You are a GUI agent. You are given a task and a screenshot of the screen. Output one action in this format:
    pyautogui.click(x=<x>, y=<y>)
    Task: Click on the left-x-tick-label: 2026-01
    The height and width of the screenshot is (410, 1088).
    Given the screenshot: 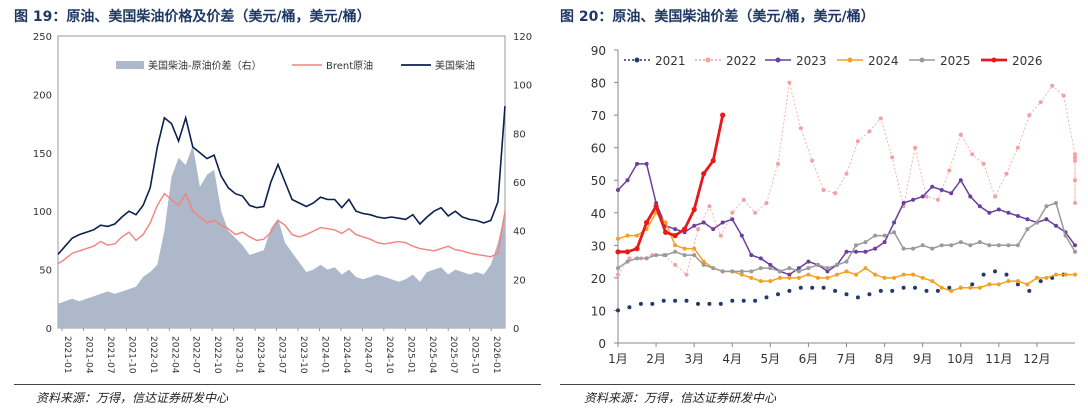 What is the action you would take?
    pyautogui.click(x=496, y=355)
    